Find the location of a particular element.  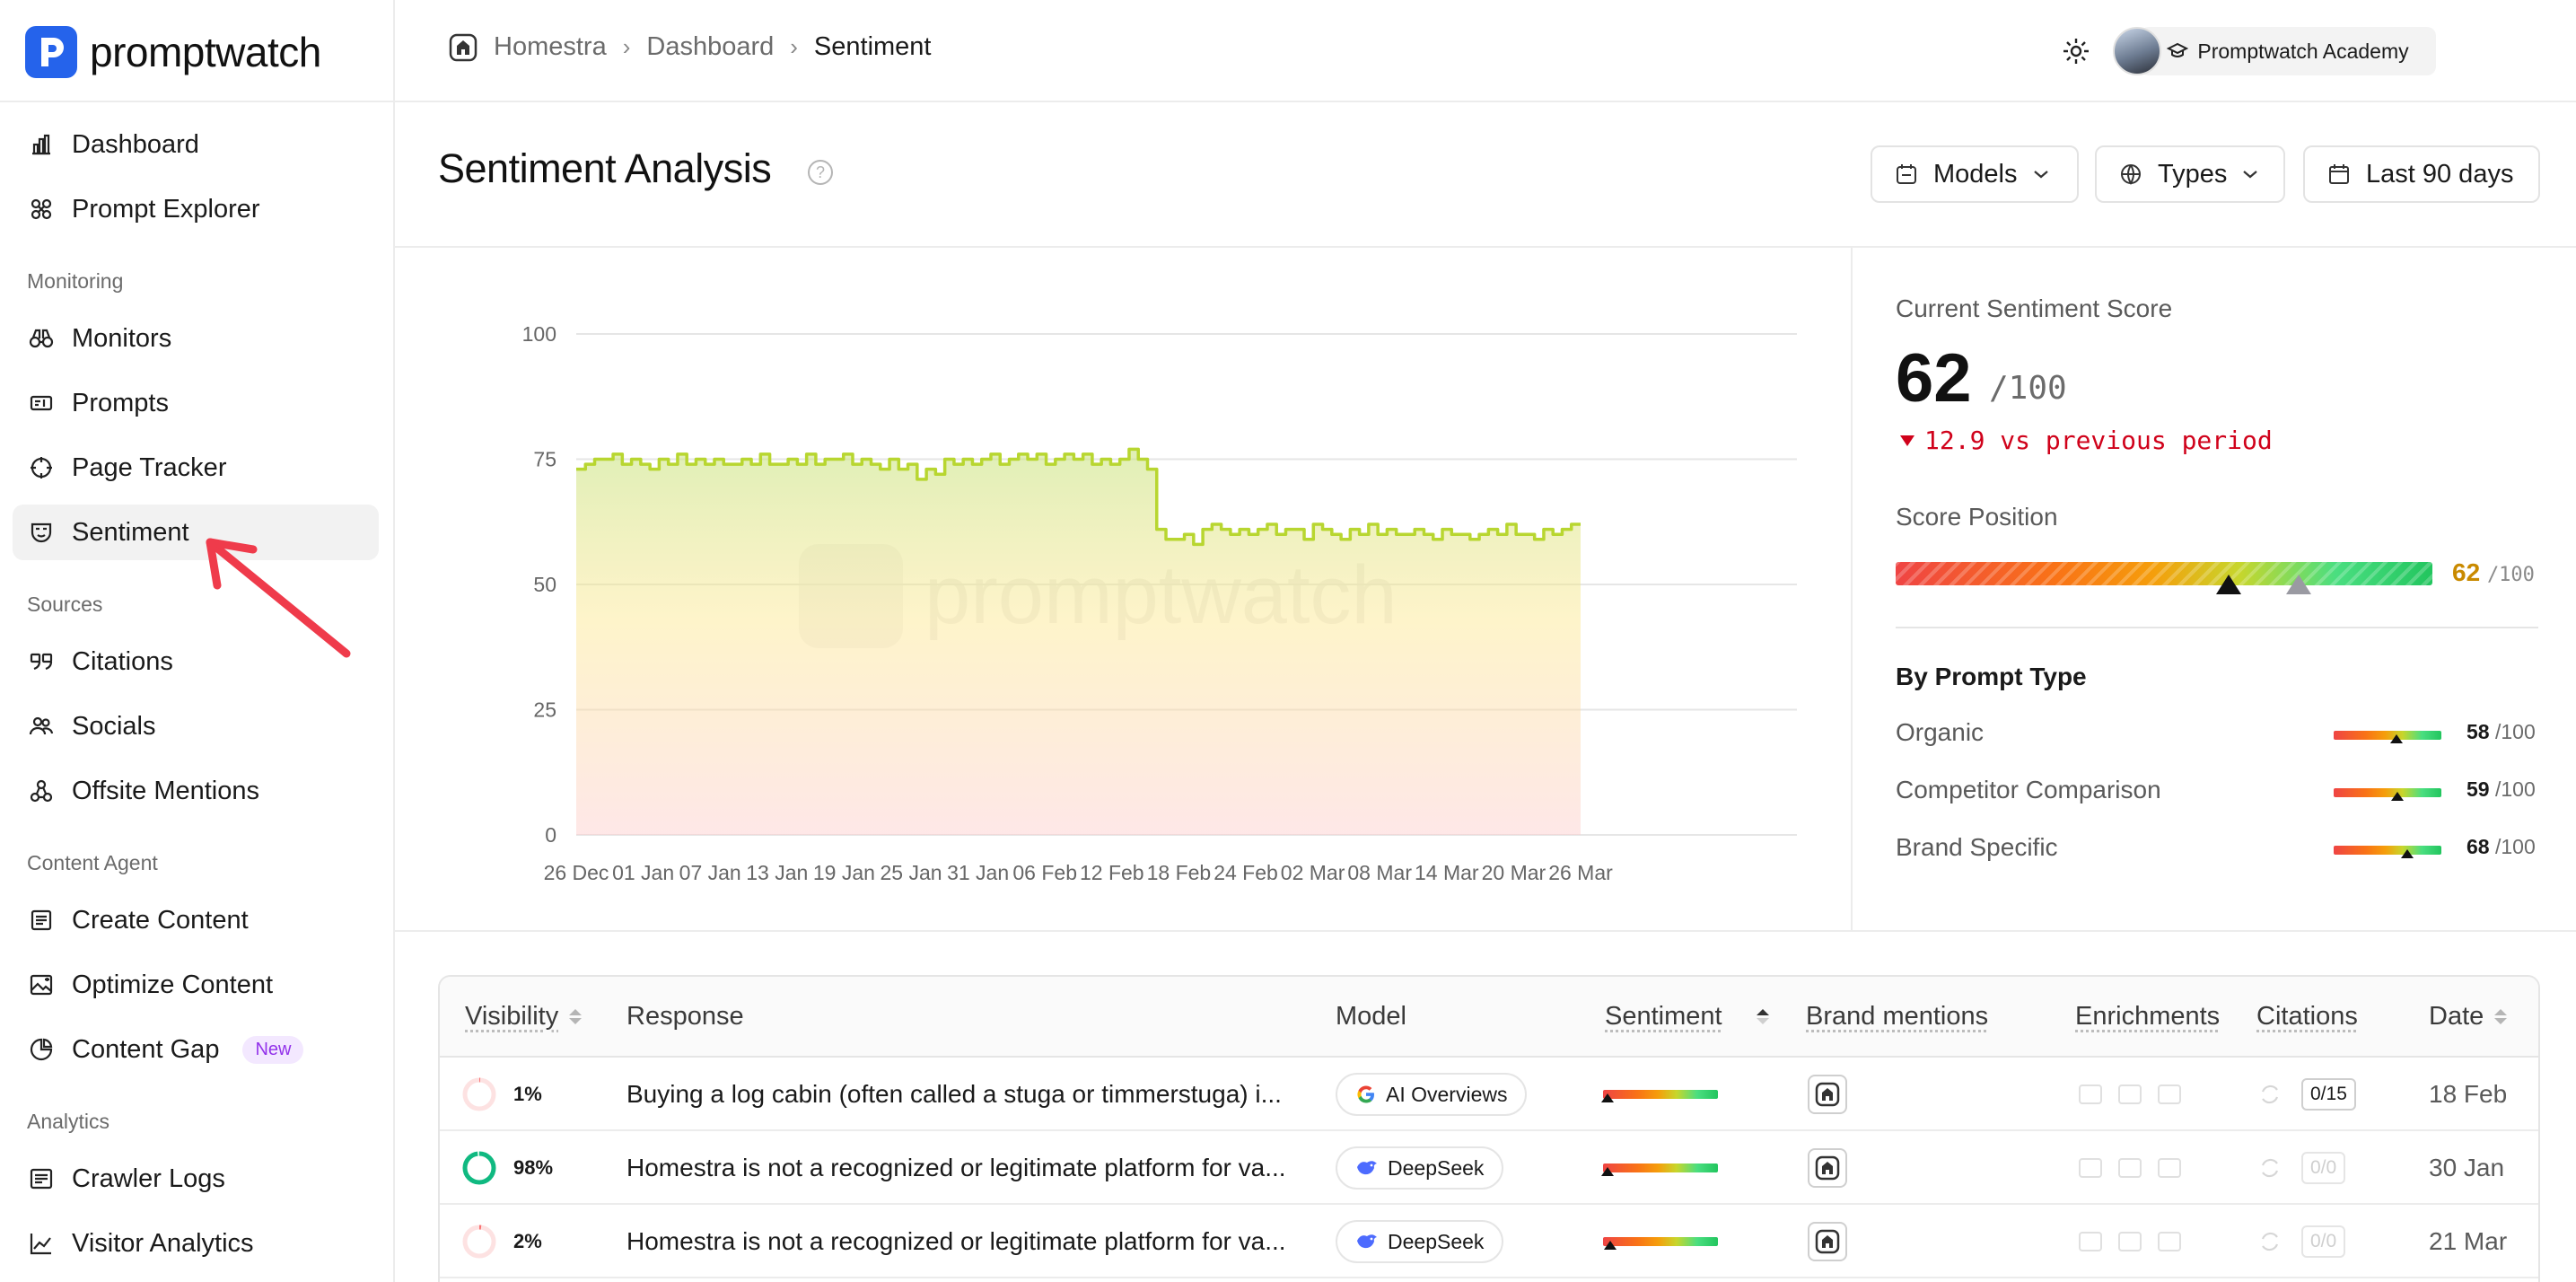

col-visibility-label: Visibility is located at coordinates (512, 1017).